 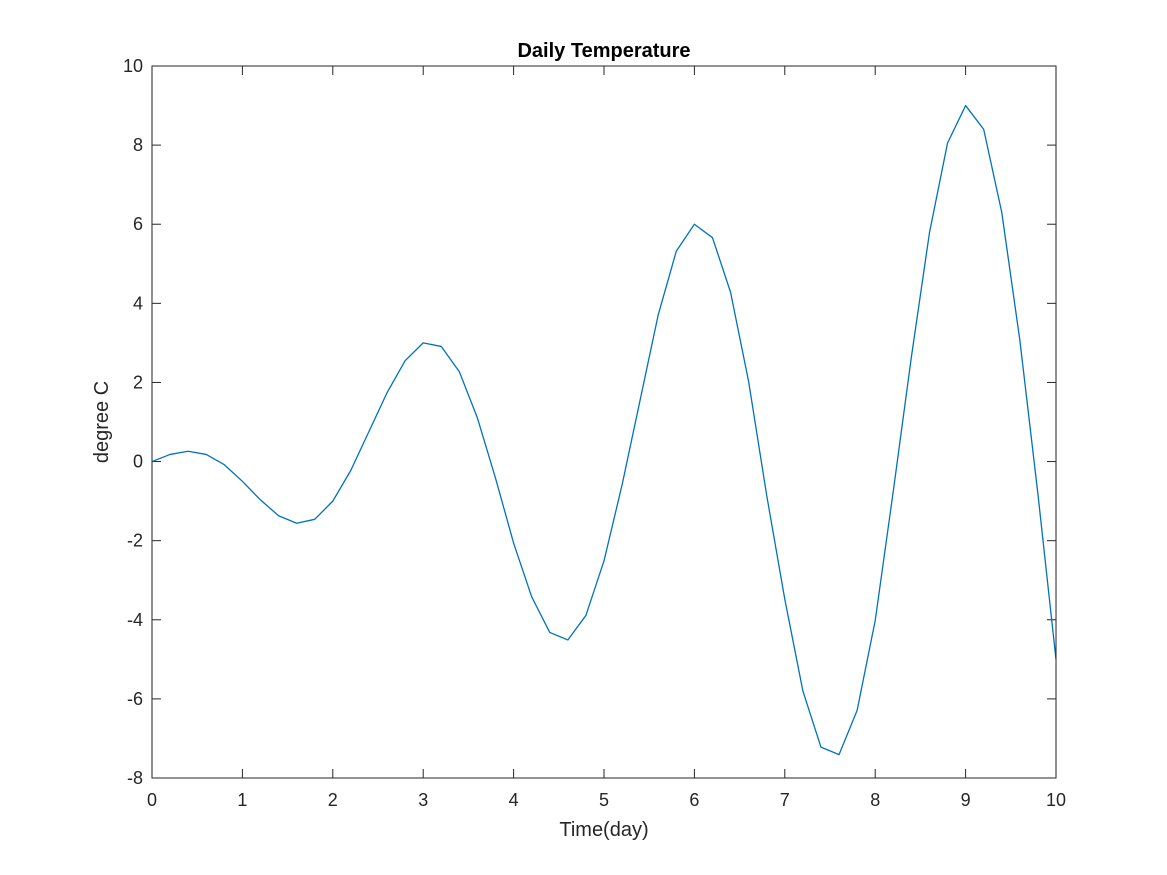 What do you see at coordinates (138, 382) in the screenshot?
I see `y-tick-label: 2` at bounding box center [138, 382].